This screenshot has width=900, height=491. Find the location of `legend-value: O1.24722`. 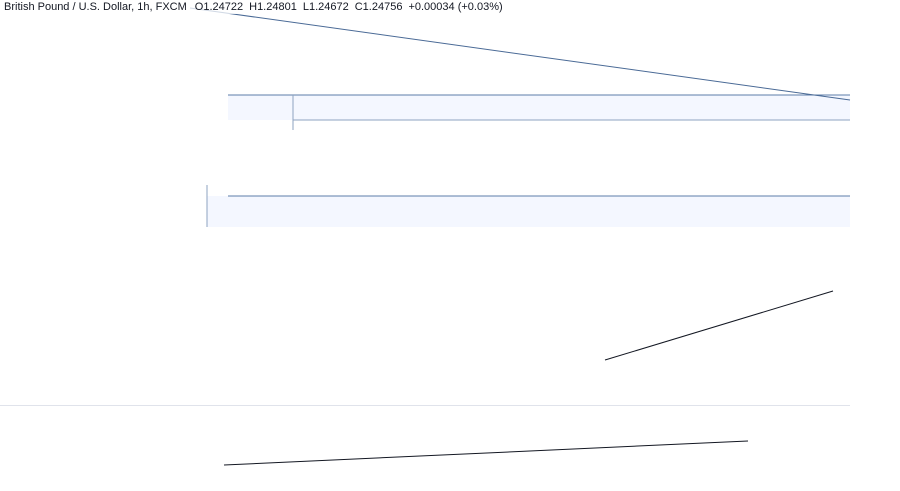

legend-value: O1.24722 is located at coordinates (219, 7).